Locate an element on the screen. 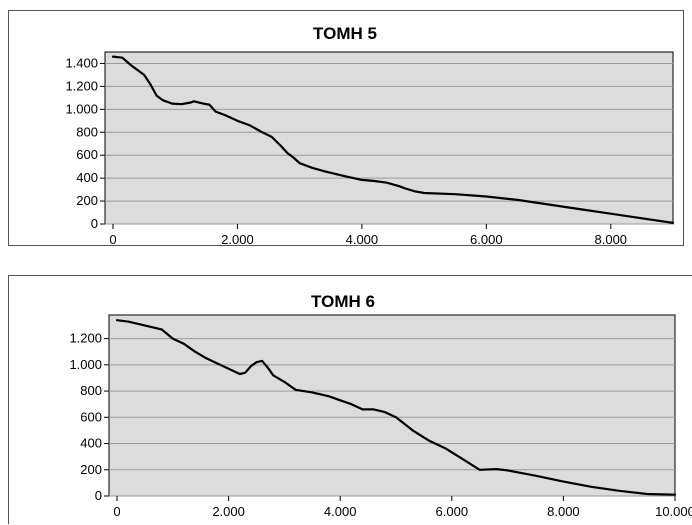 This screenshot has width=692, height=525. y-tick-labels: 0 200 400 600 800 1.000 1.200 is located at coordinates (85, 417).